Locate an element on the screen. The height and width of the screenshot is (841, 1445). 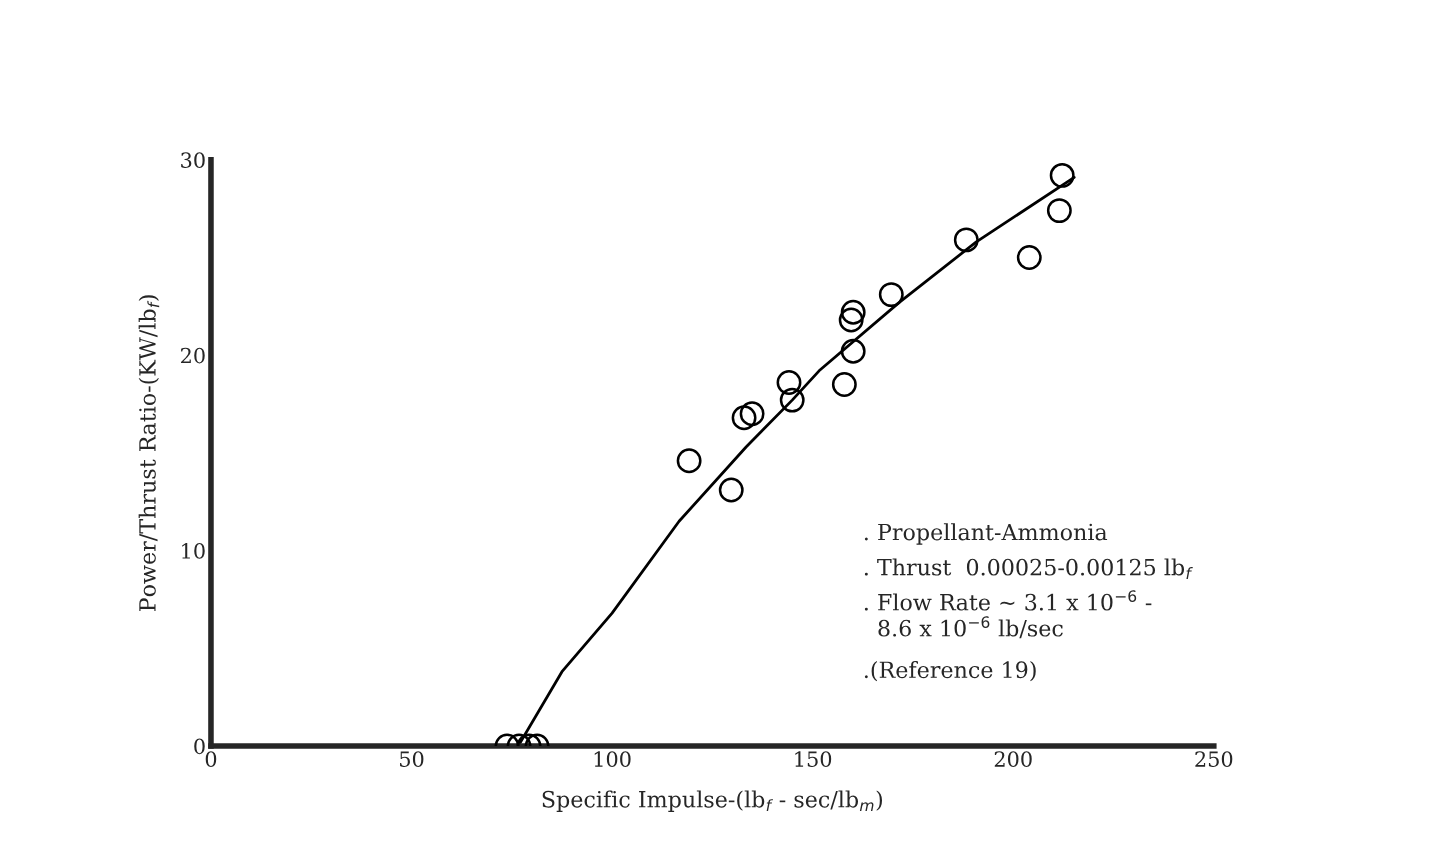
x-tick-label: 50 is located at coordinates (412, 759).